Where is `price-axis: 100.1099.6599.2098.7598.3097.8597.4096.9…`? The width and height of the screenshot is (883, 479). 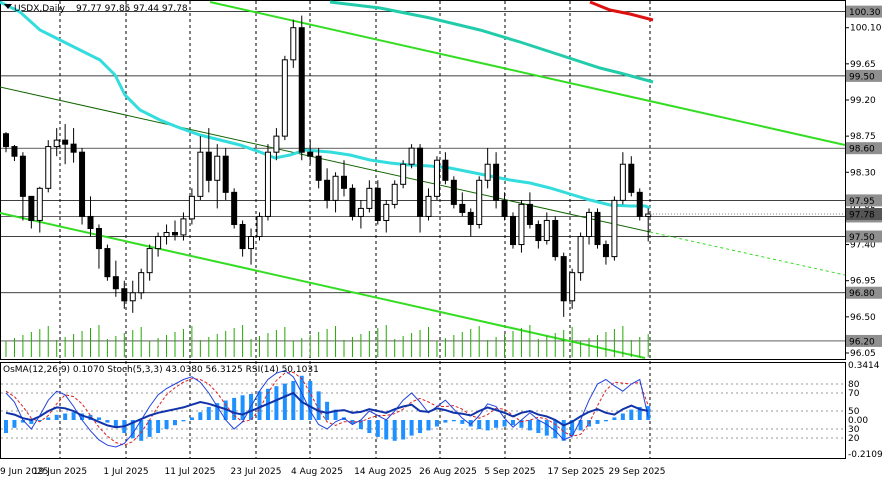 price-axis: 100.1099.6599.2098.7598.3097.8597.4096.9… is located at coordinates (863, 182).